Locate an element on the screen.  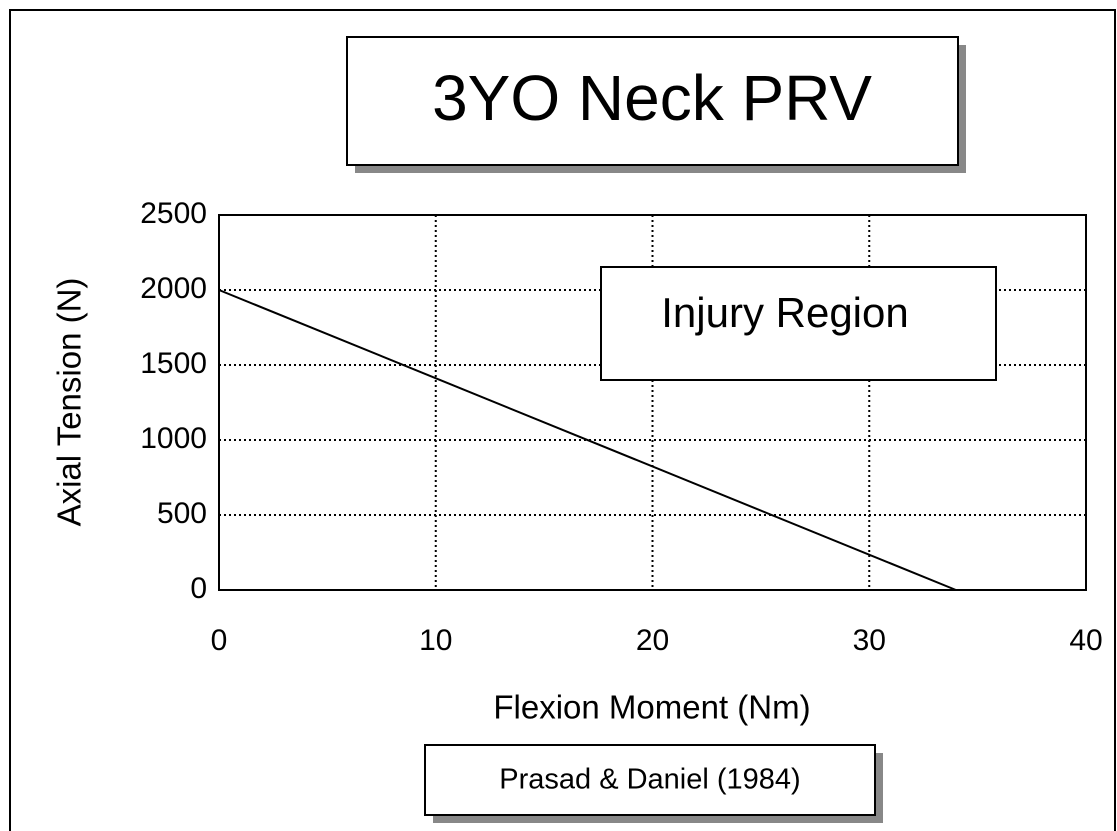
annotation-box is located at coordinates (798, 323).